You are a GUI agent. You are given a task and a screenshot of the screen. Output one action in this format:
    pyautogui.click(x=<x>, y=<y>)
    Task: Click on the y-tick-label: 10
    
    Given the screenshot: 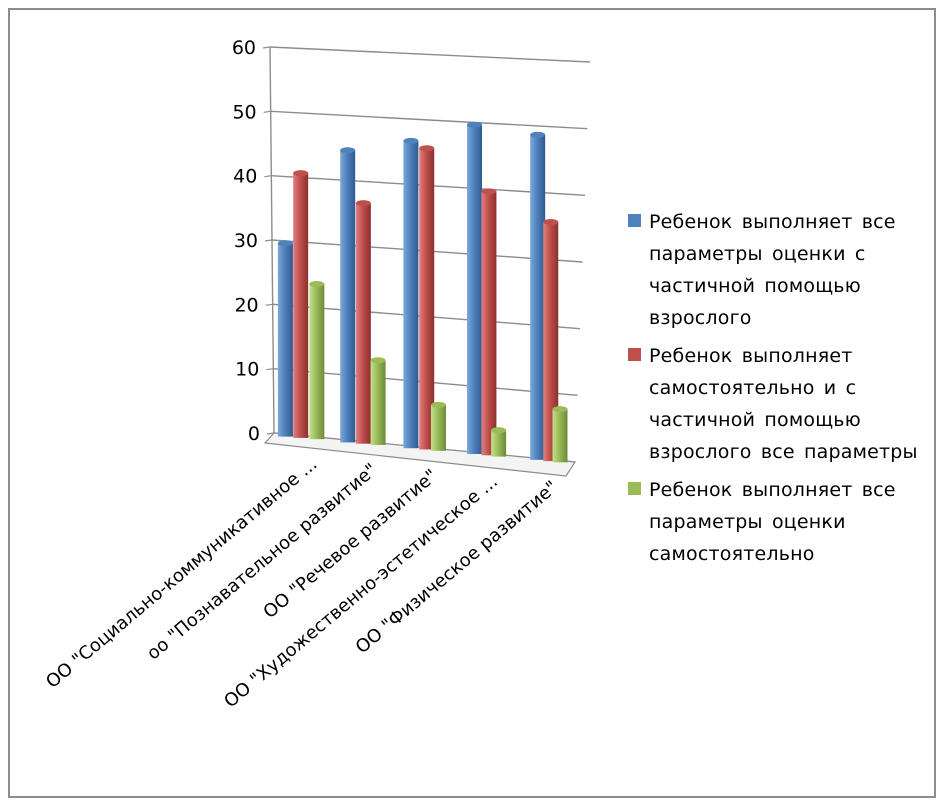 What is the action you would take?
    pyautogui.click(x=247, y=370)
    